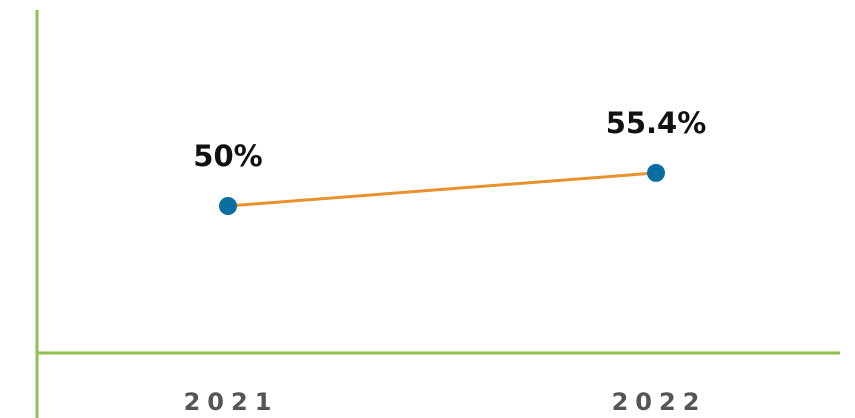 Image resolution: width=855 pixels, height=418 pixels. What do you see at coordinates (442, 189) in the screenshot?
I see `line` at bounding box center [442, 189].